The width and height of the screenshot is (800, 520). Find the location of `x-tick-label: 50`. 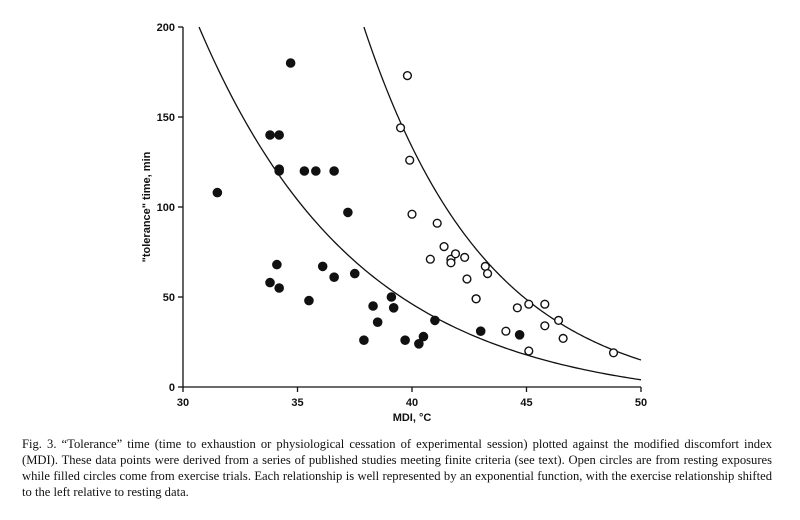

x-tick-label: 50 is located at coordinates (641, 403).